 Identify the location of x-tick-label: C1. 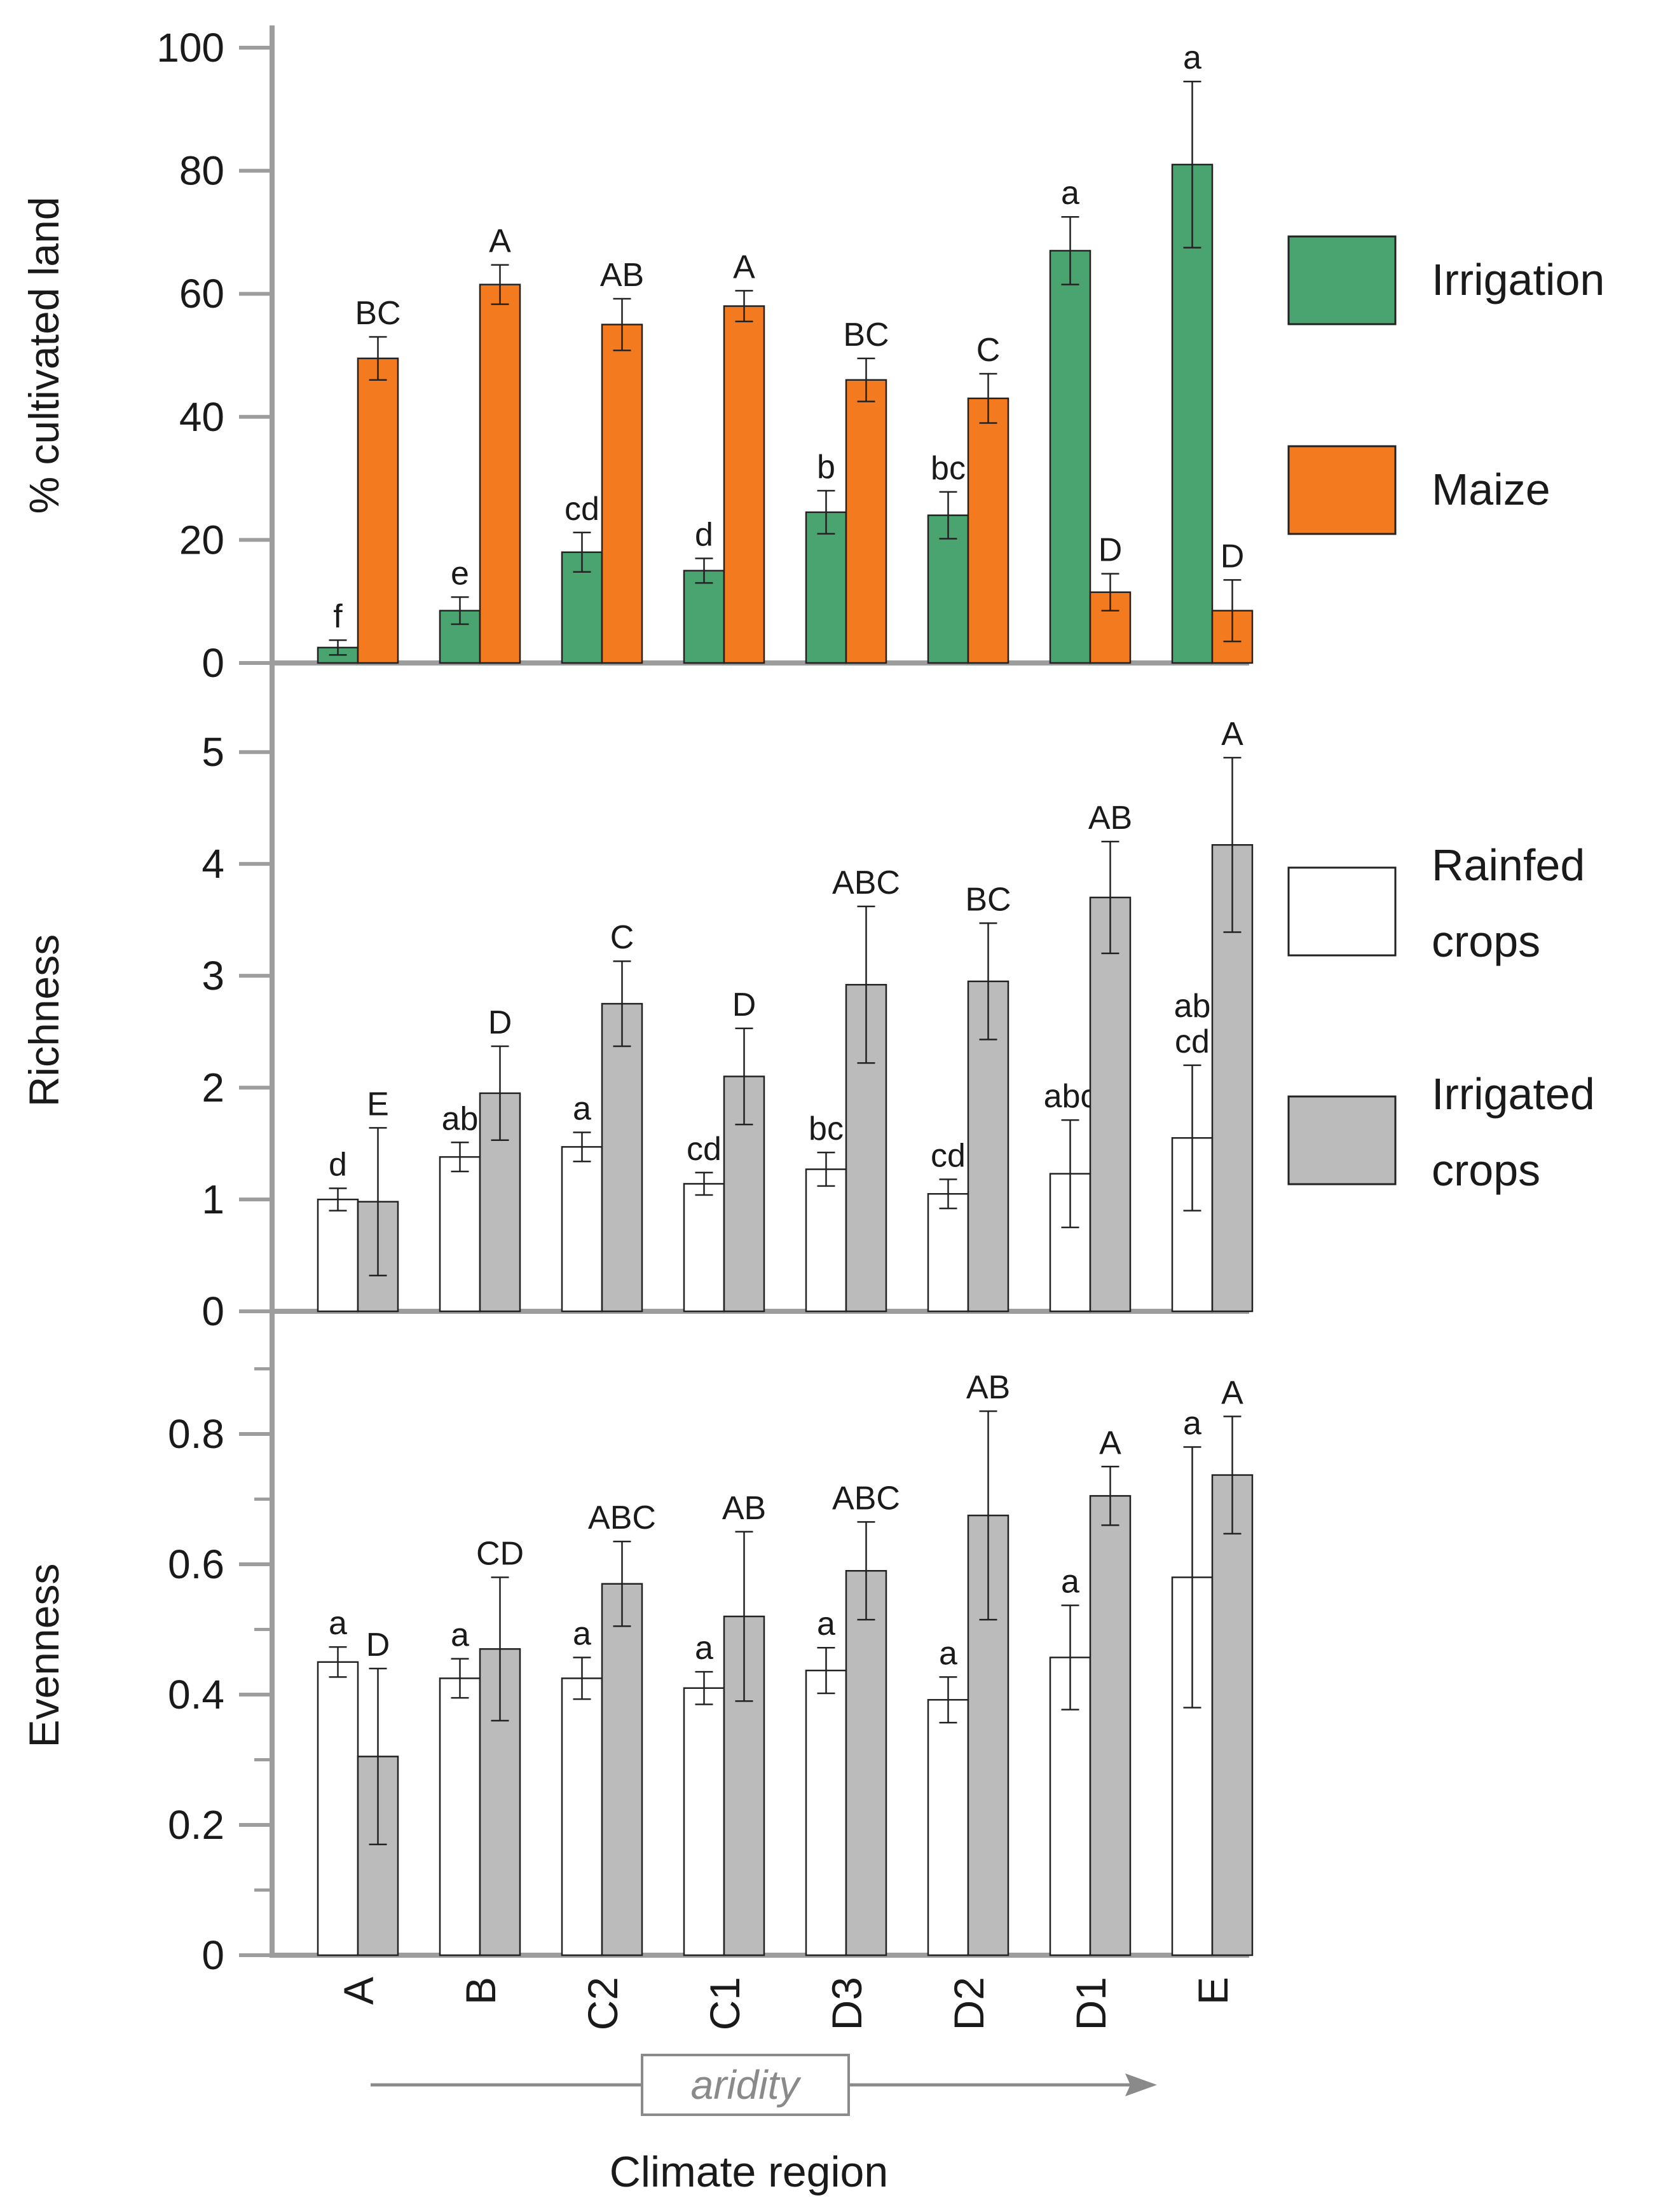
(724, 2003).